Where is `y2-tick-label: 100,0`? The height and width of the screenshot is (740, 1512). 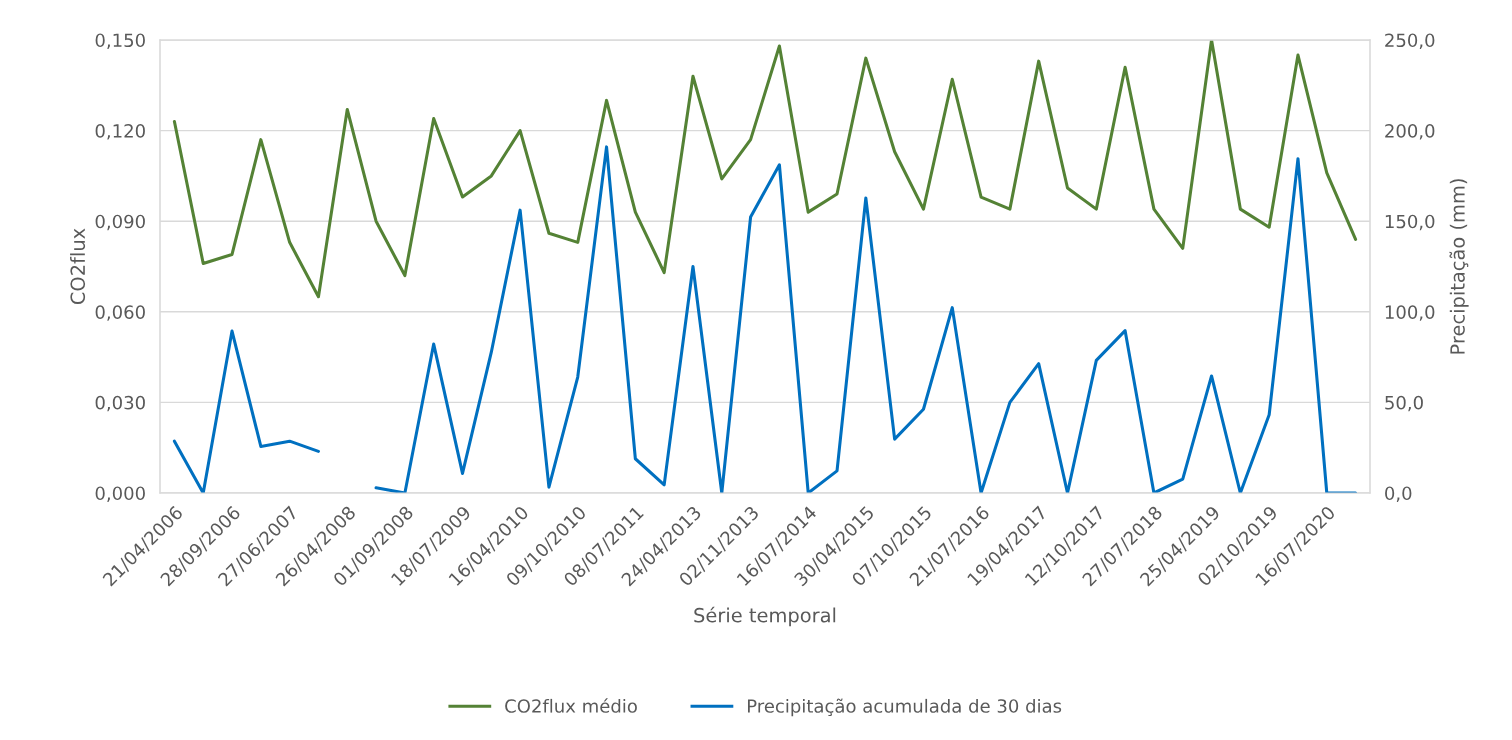
y2-tick-label: 100,0 is located at coordinates (1410, 313).